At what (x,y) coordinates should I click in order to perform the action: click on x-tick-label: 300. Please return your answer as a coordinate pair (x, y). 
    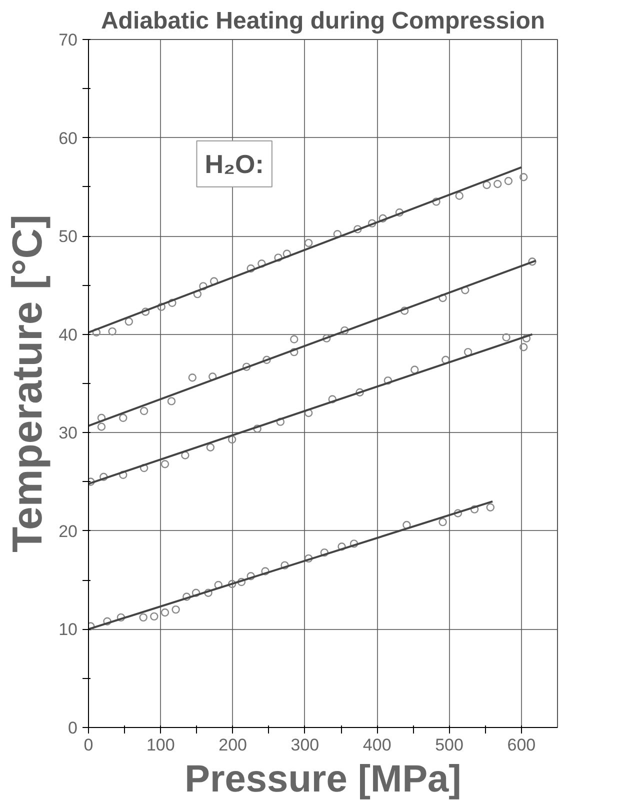
    Looking at the image, I should click on (305, 745).